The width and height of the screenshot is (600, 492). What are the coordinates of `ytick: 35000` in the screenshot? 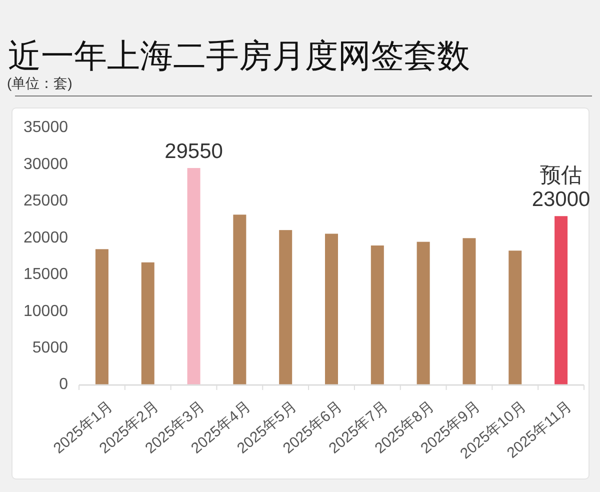 It's located at (46, 127).